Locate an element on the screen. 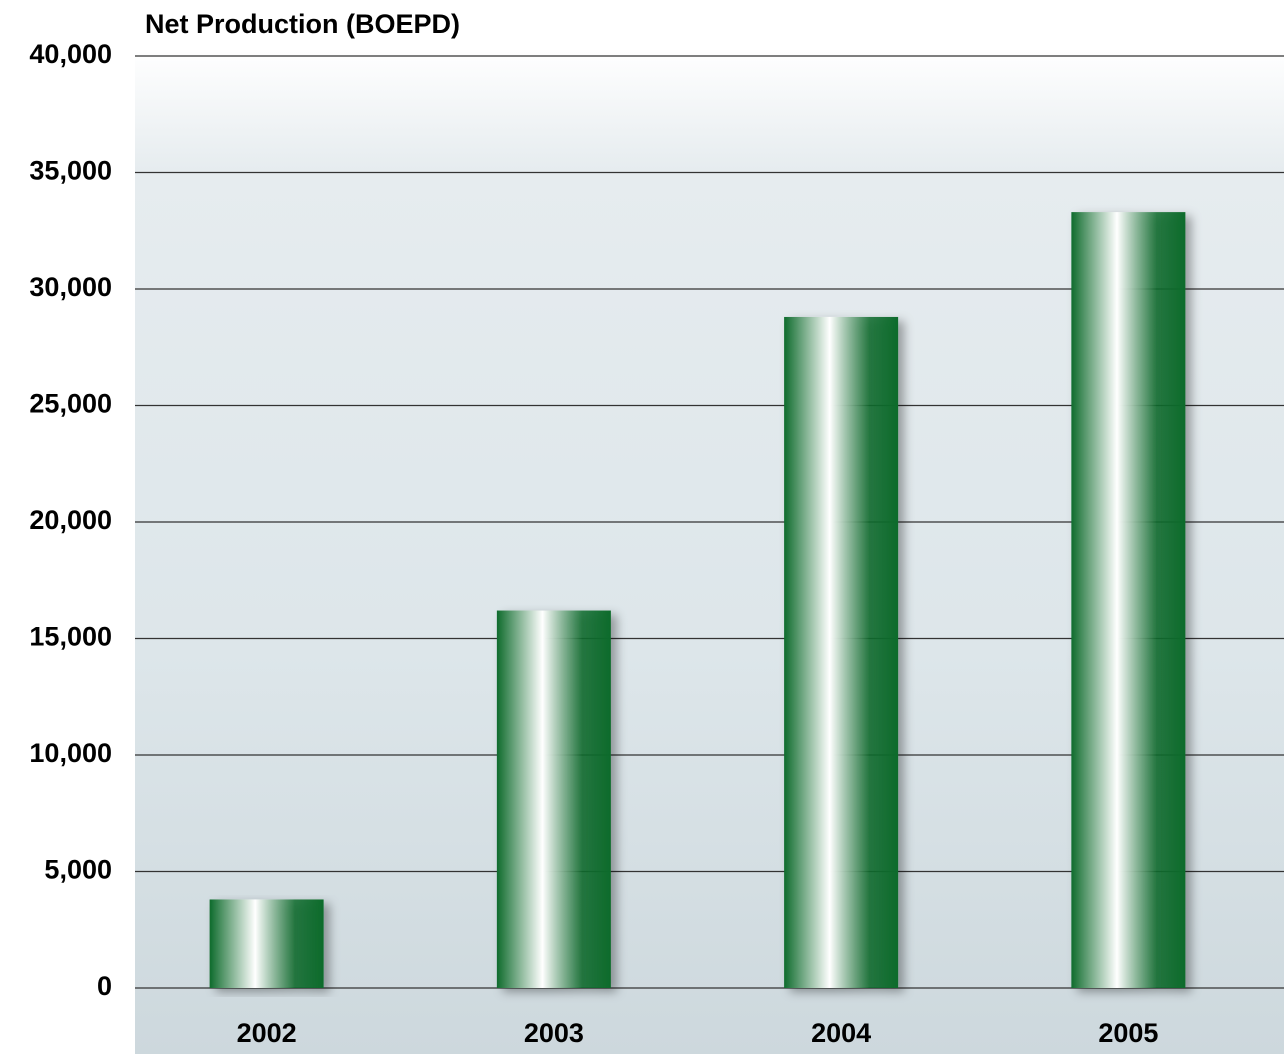  y-tick-label: 30,000 is located at coordinates (70, 287).